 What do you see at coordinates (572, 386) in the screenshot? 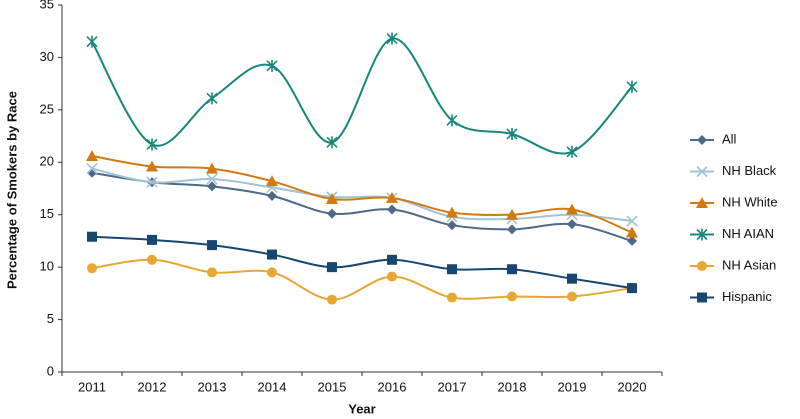
I see `x-tick-label: 2019` at bounding box center [572, 386].